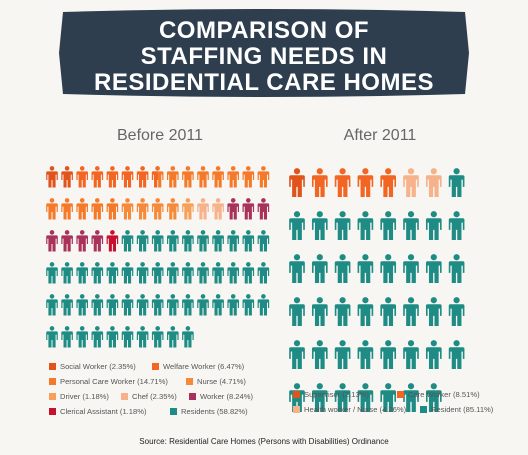  I want to click on legend-welfare-worker: Welfare Worker (6.47%), so click(198, 367).